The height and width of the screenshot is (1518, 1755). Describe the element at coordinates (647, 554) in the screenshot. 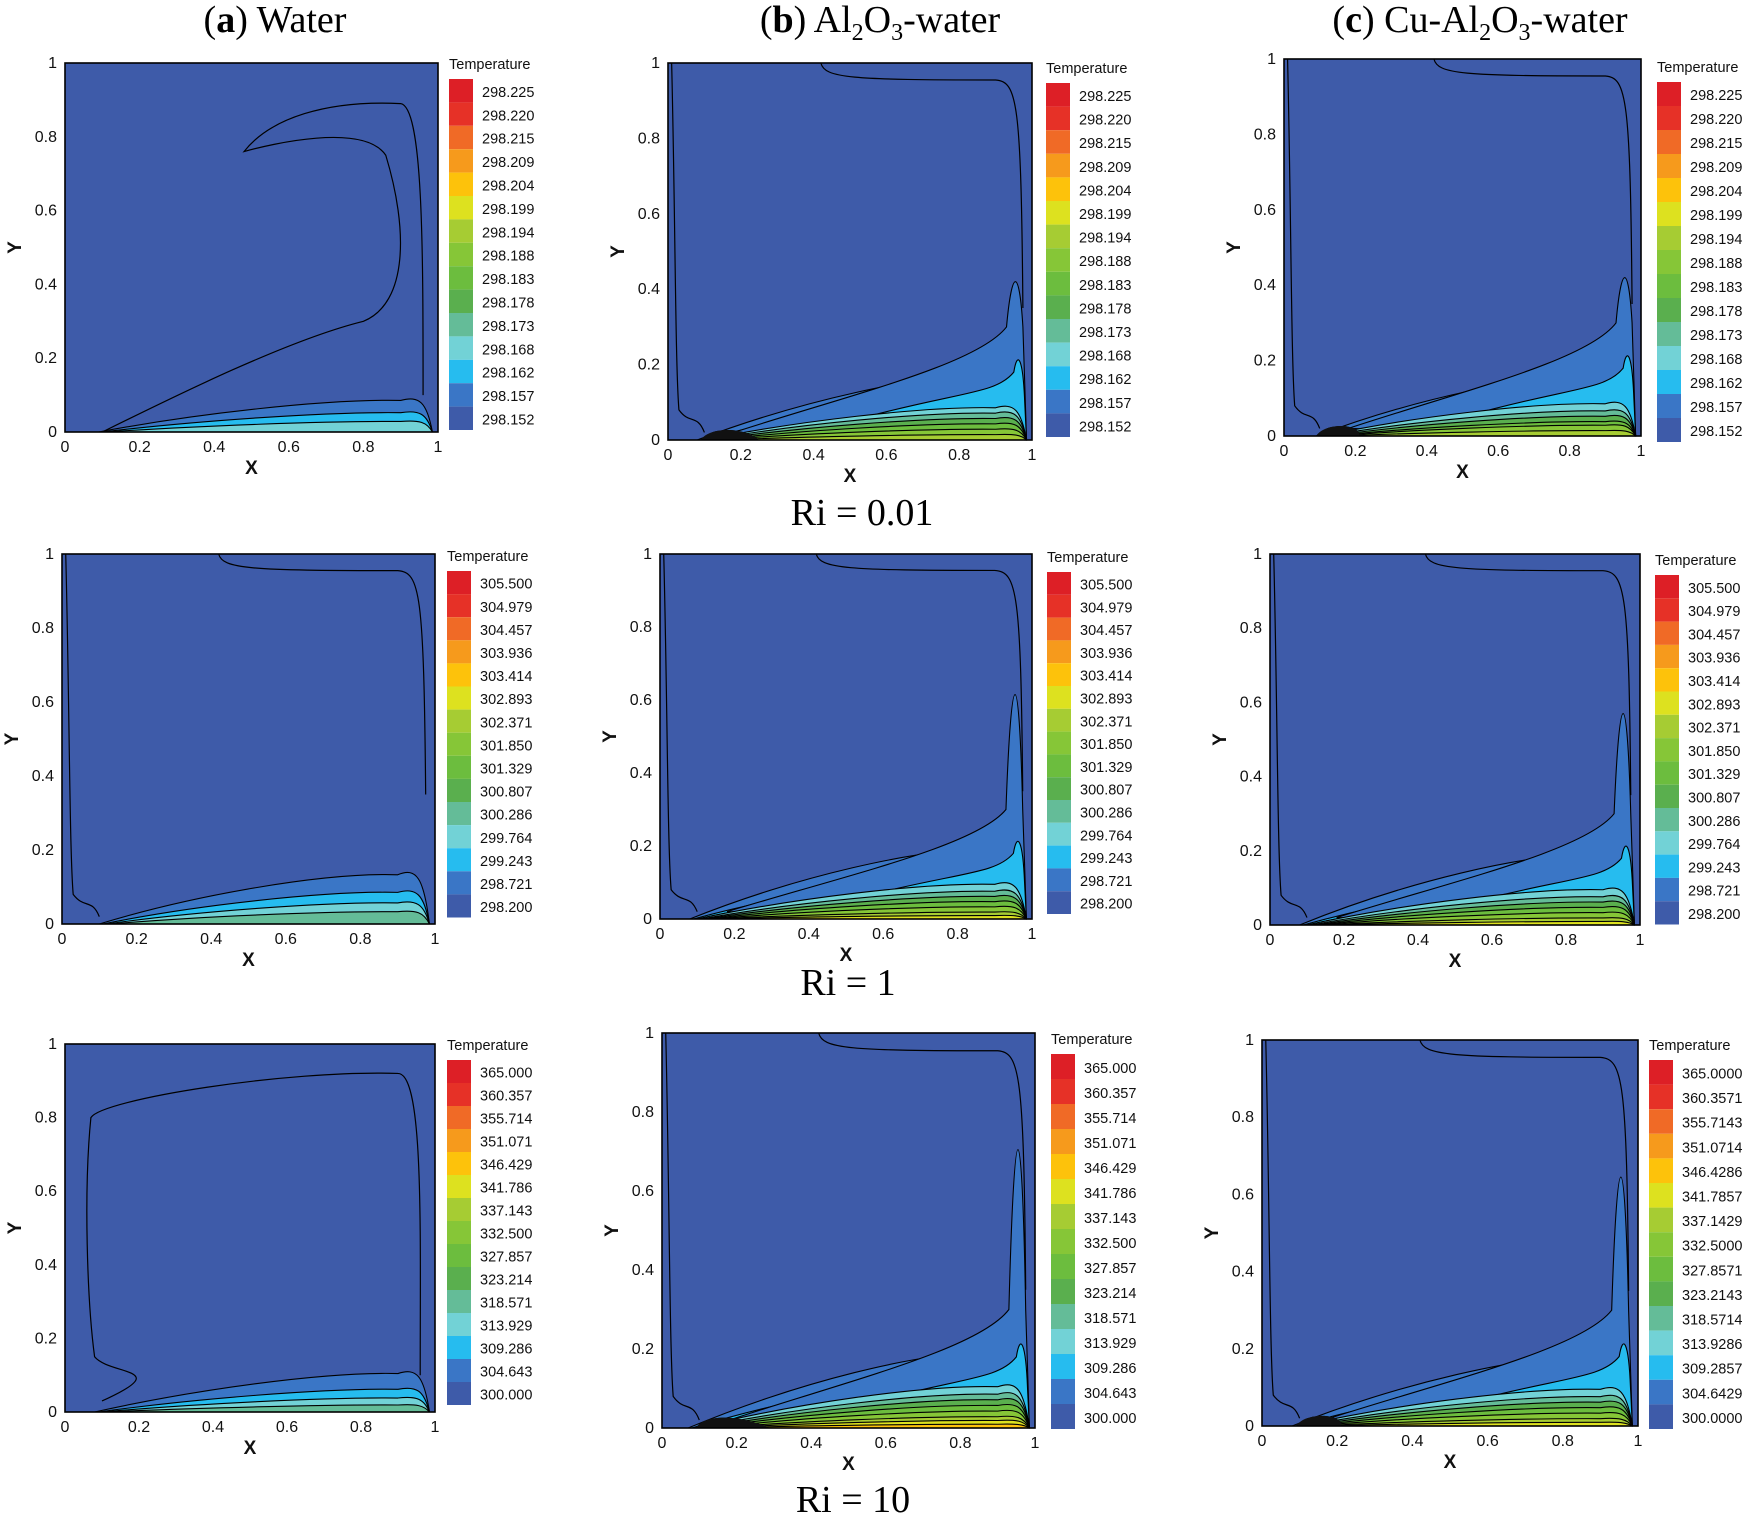

I see `y-tick-label: 1` at that location.